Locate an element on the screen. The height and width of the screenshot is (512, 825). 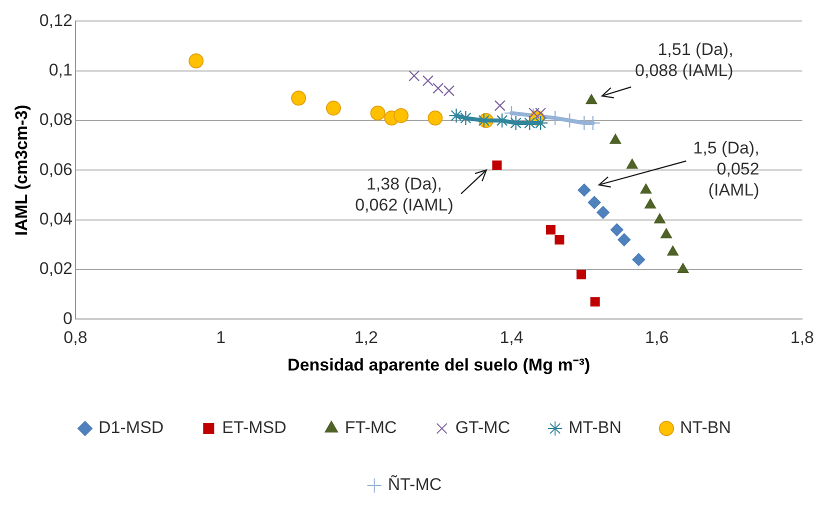
y-tick-label: 0,04 is located at coordinates (55, 219).